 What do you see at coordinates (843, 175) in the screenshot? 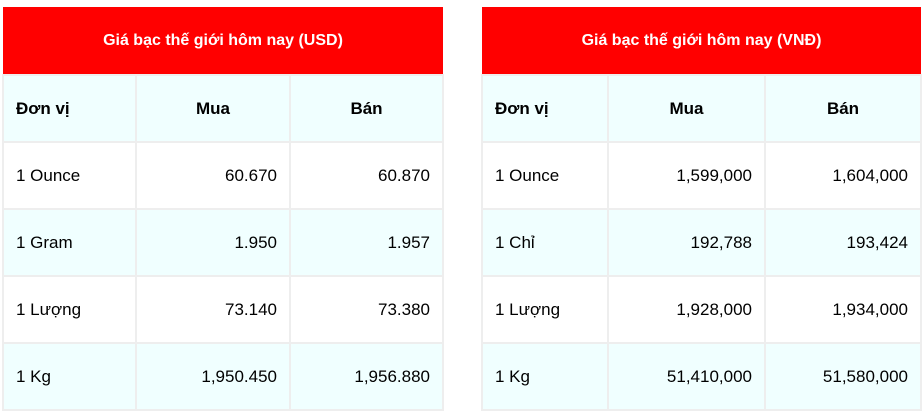
I see `sell-price-cell: 1,604,000` at bounding box center [843, 175].